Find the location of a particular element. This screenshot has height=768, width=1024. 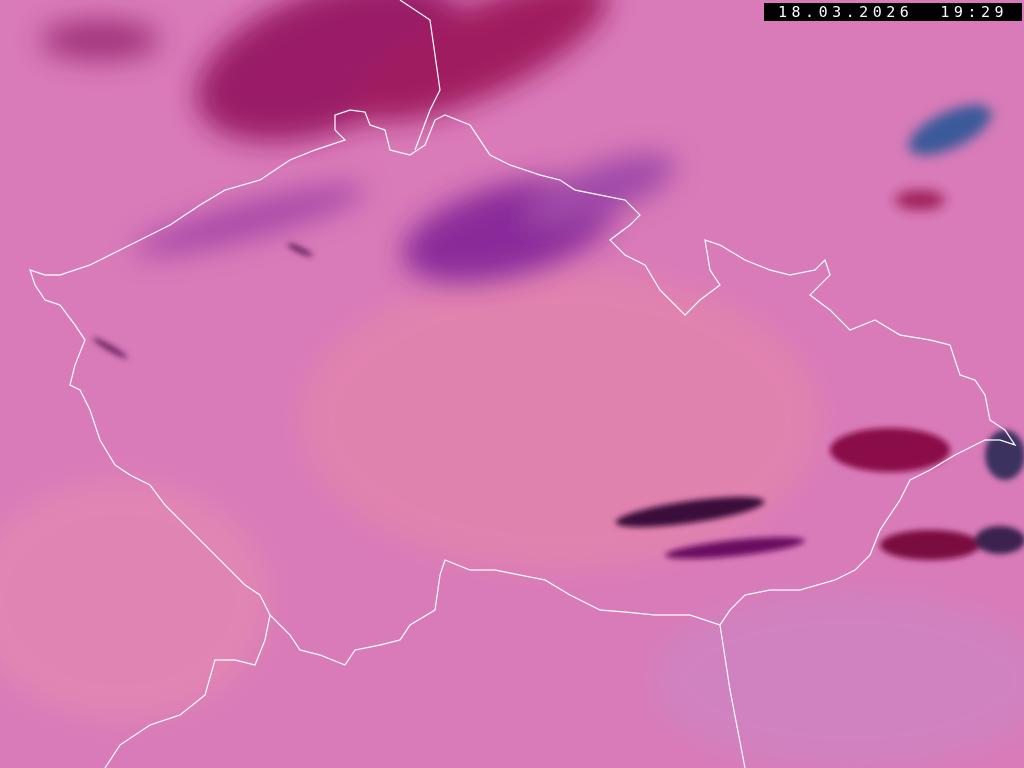

timestamp-label: 18.03.2026 19:29 is located at coordinates (893, 12).